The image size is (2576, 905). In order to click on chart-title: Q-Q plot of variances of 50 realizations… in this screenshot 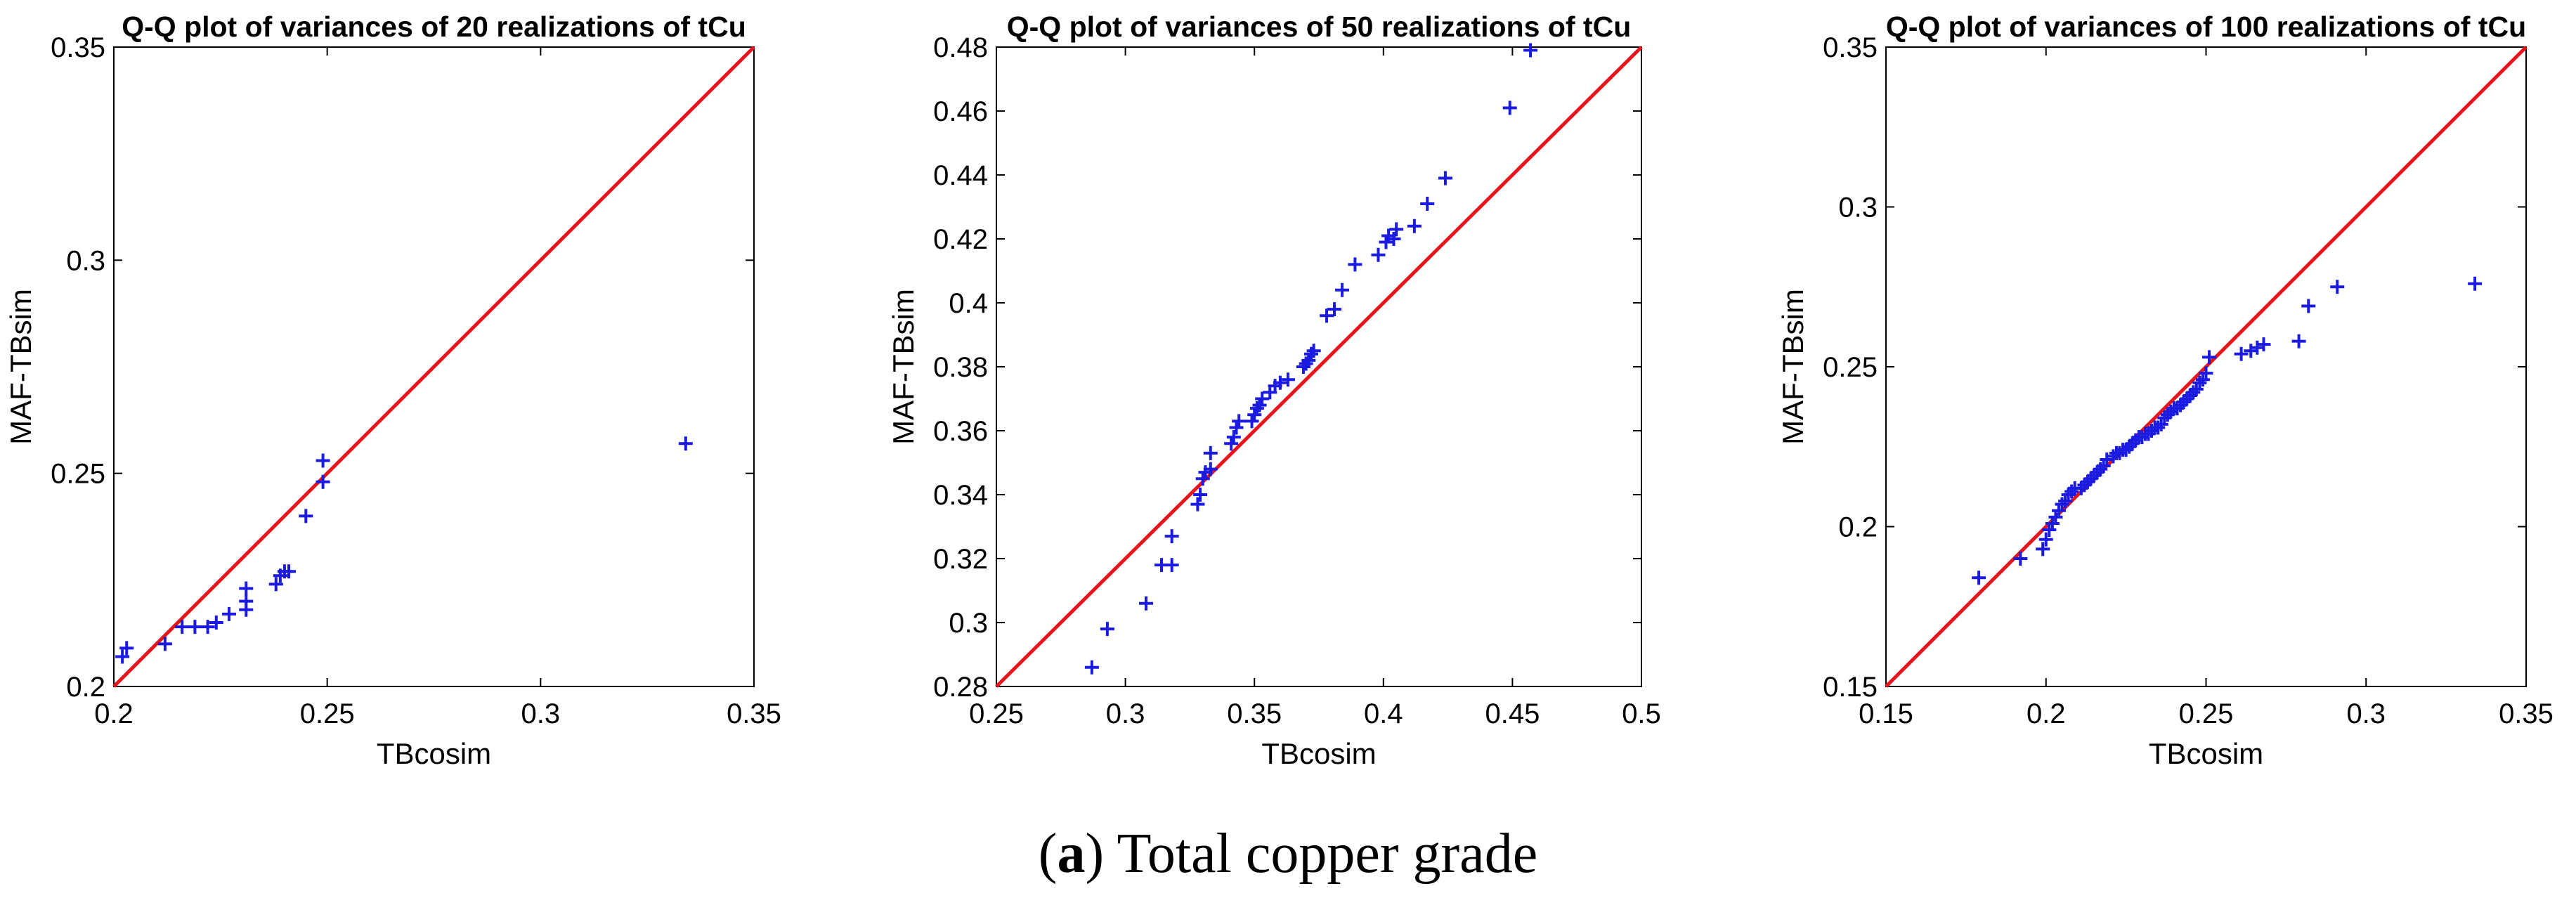, I will do `click(1319, 27)`.